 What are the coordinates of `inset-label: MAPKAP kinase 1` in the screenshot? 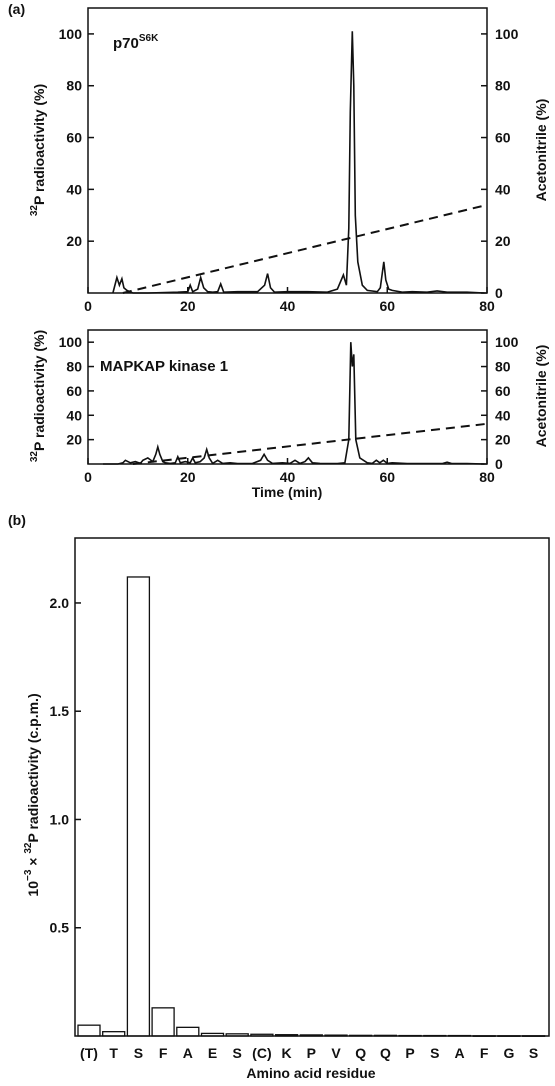 It's located at (164, 366).